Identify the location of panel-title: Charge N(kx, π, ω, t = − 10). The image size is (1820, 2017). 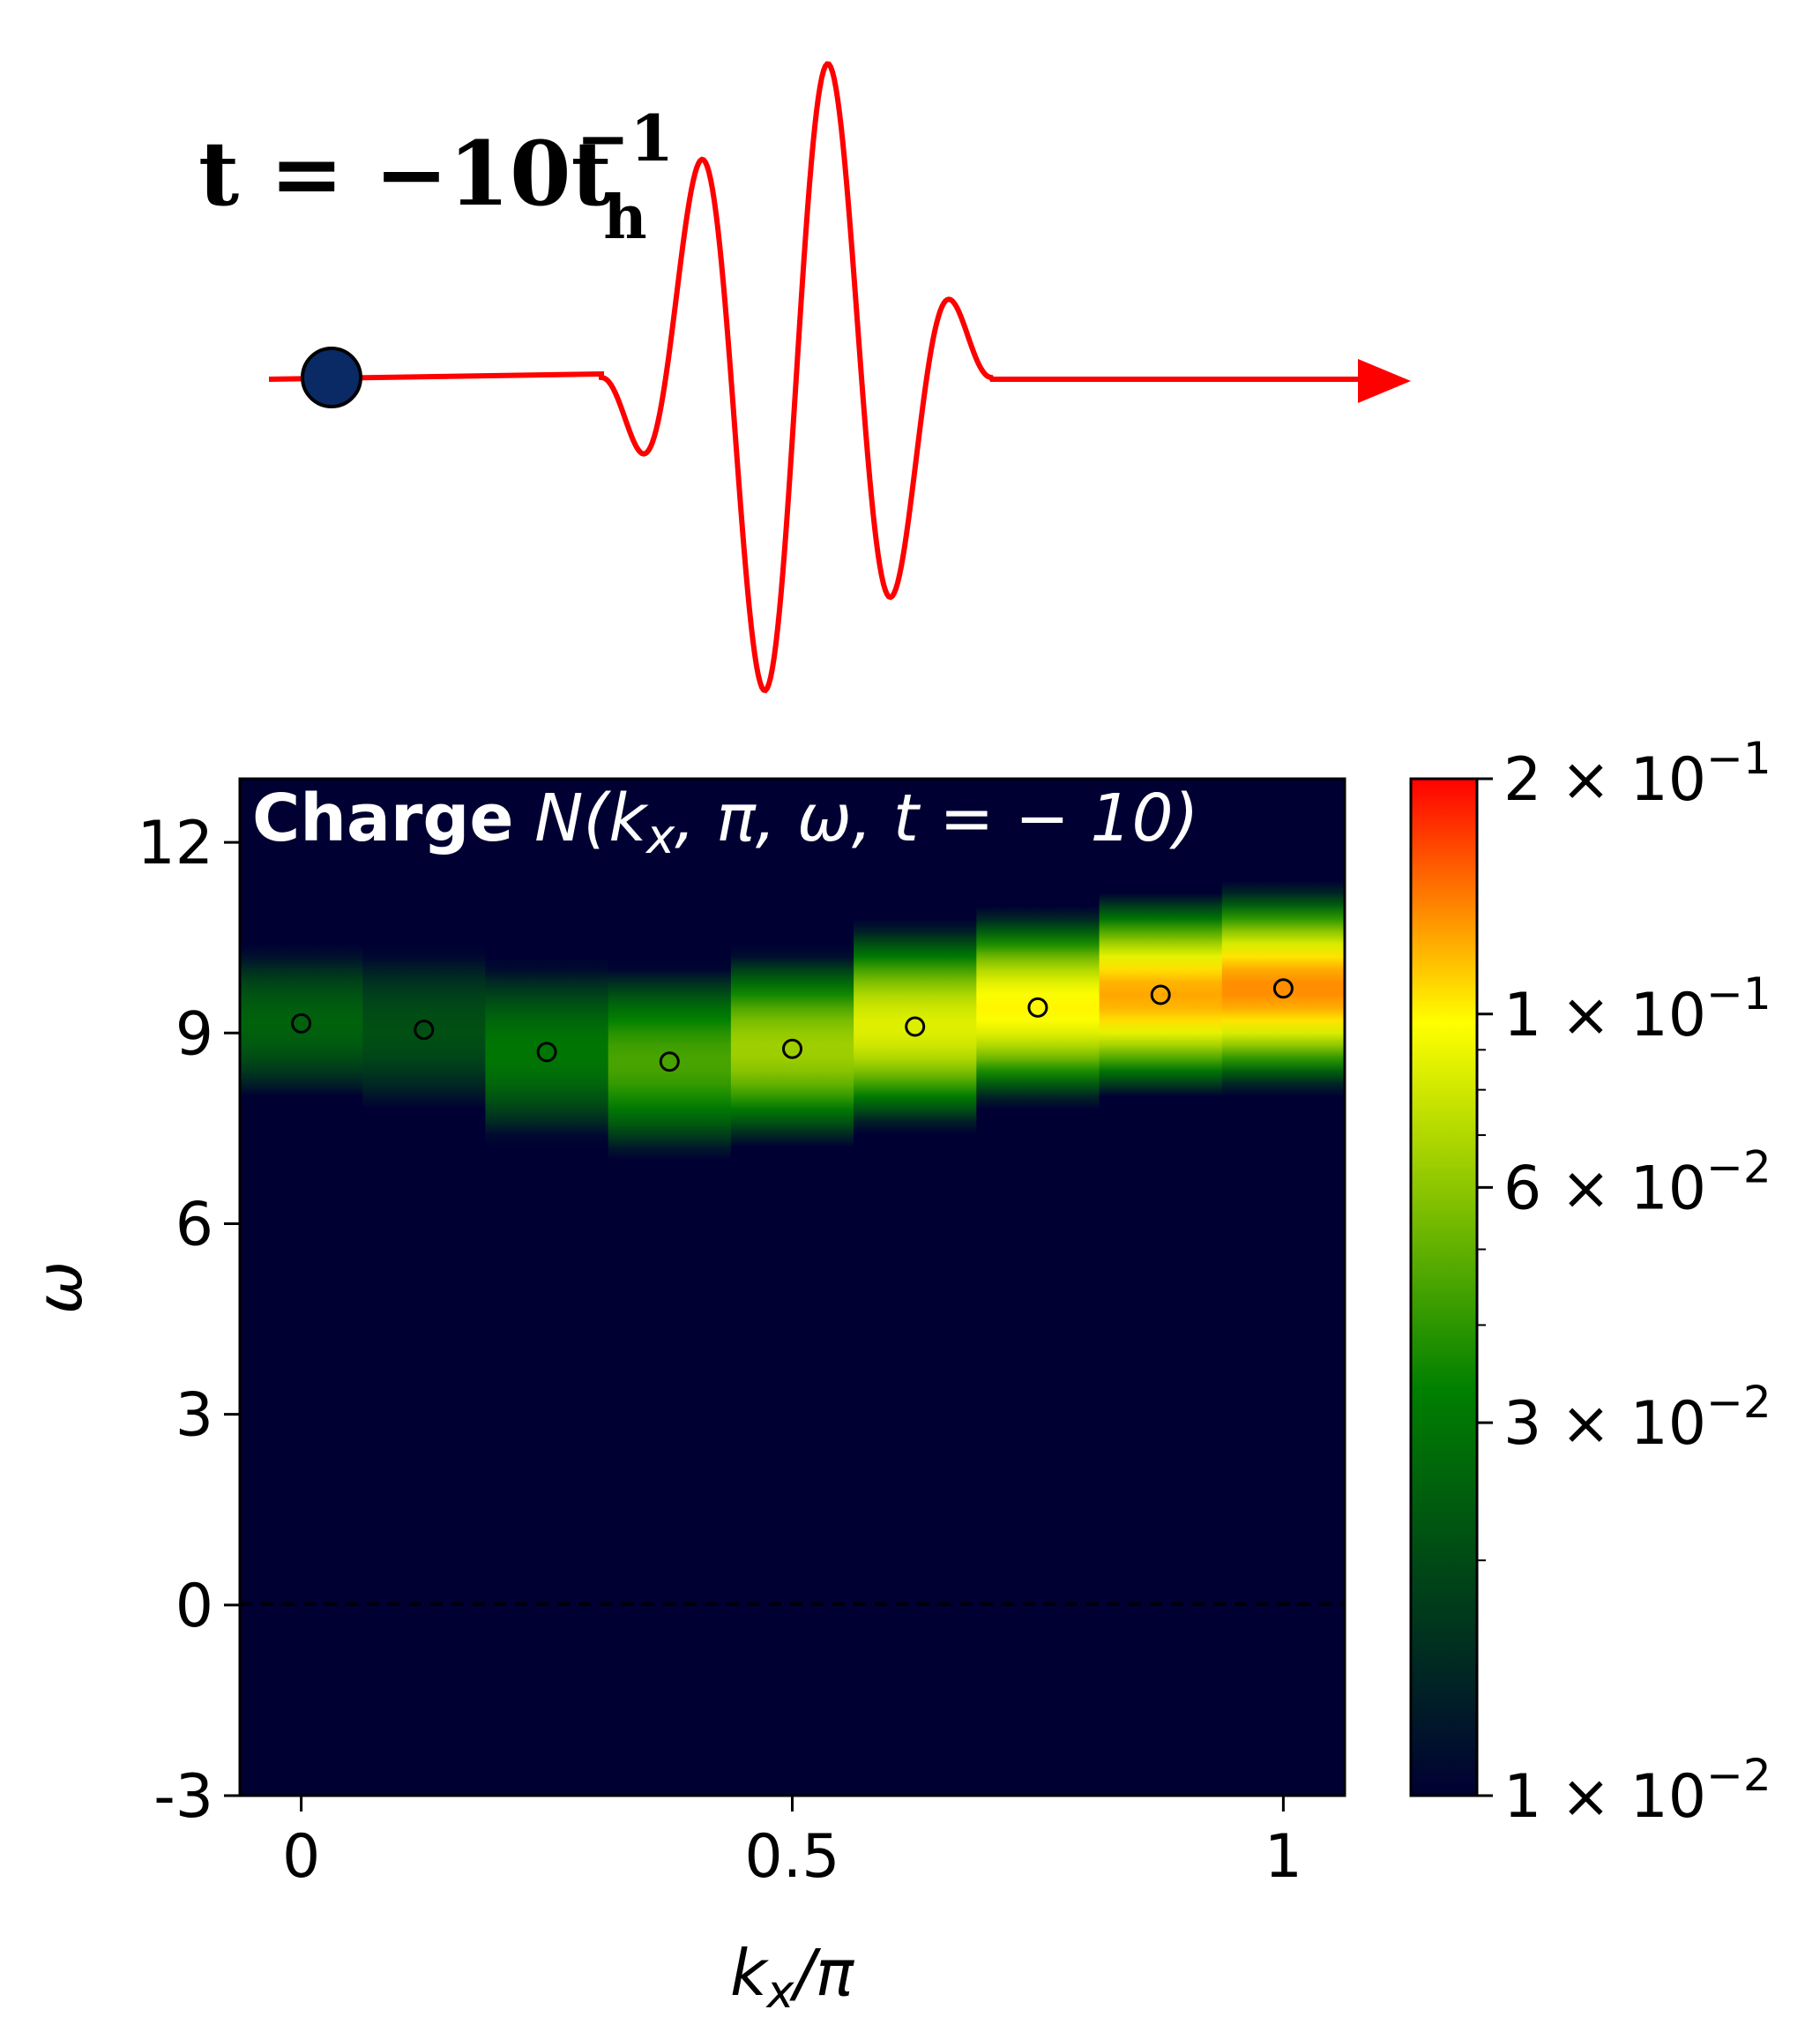
(725, 822).